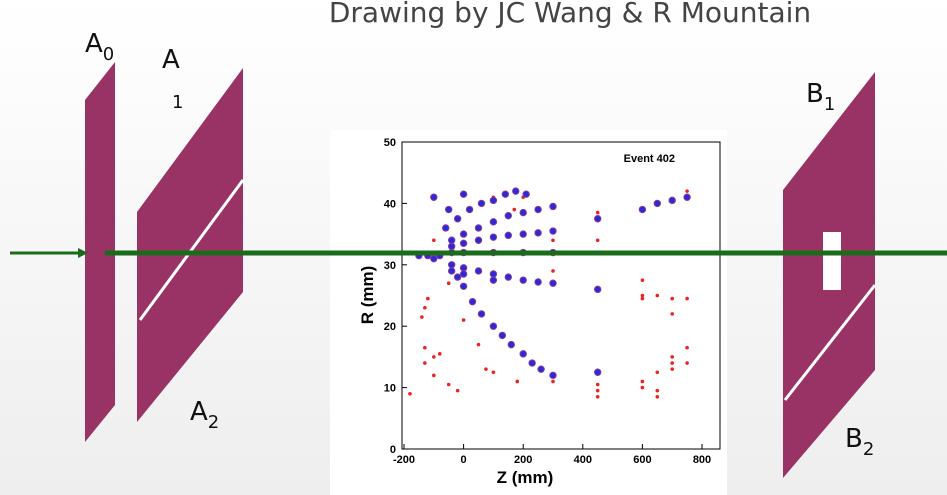 Image resolution: width=947 pixels, height=495 pixels. Describe the element at coordinates (702, 460) in the screenshot. I see `x-tick-label: 800` at that location.